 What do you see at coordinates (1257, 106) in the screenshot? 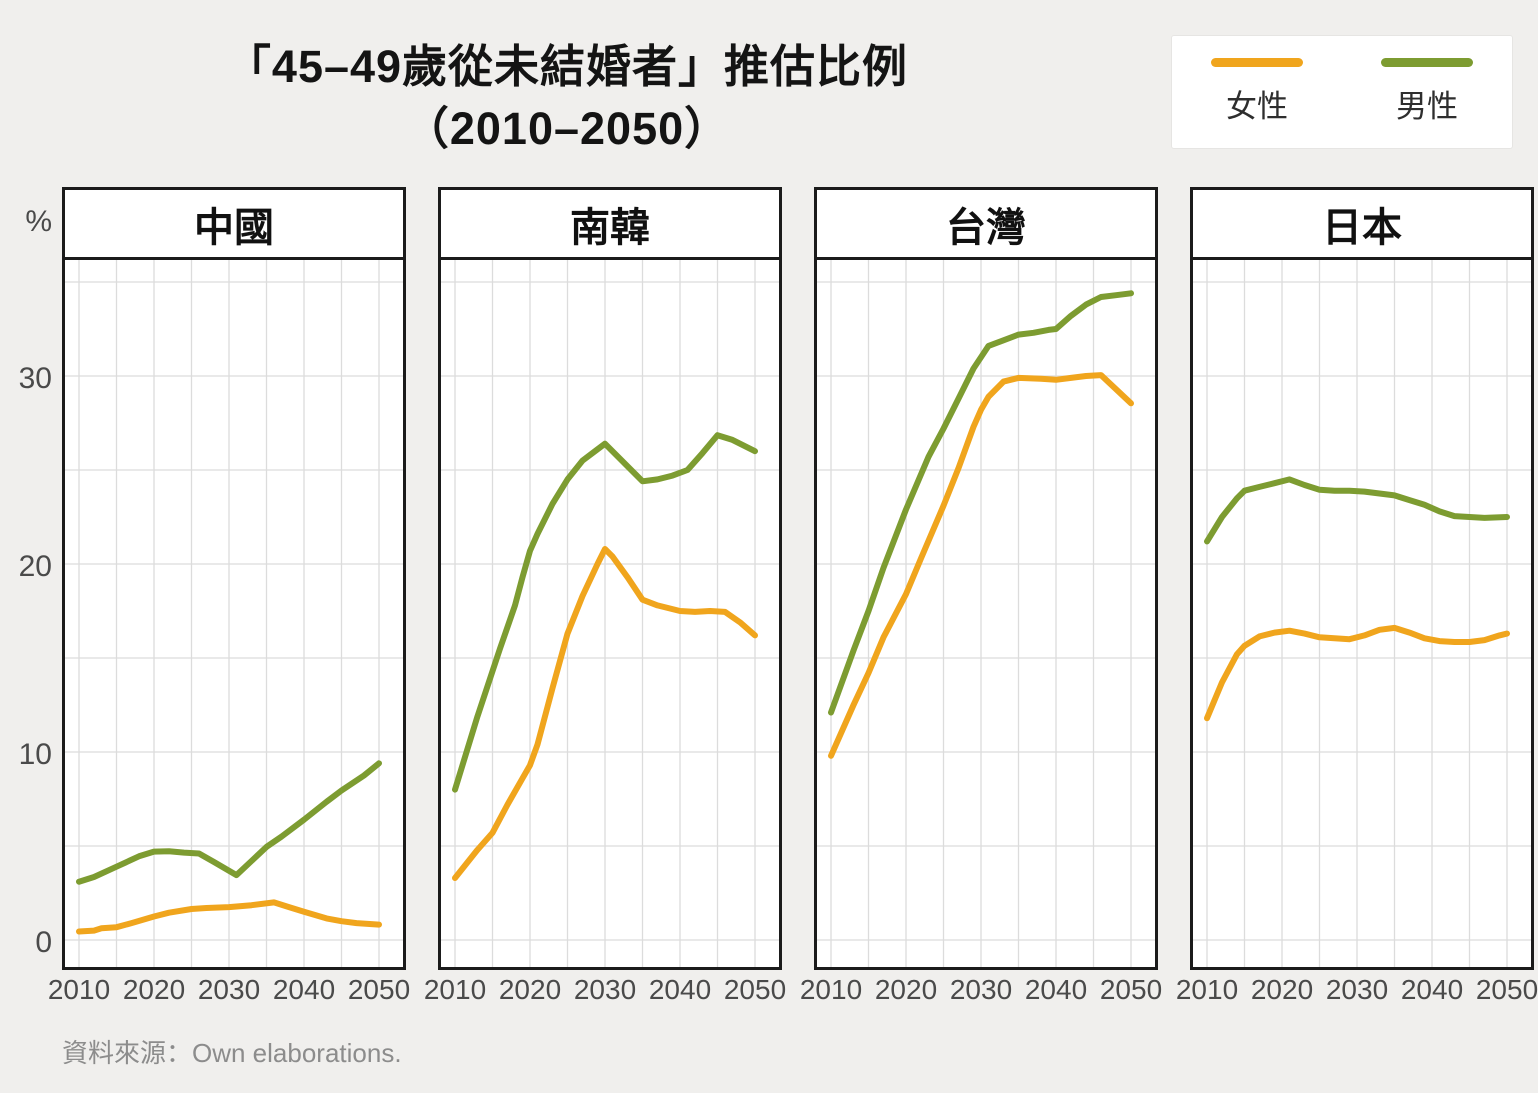
I see `legend-label-female: 女性` at bounding box center [1257, 106].